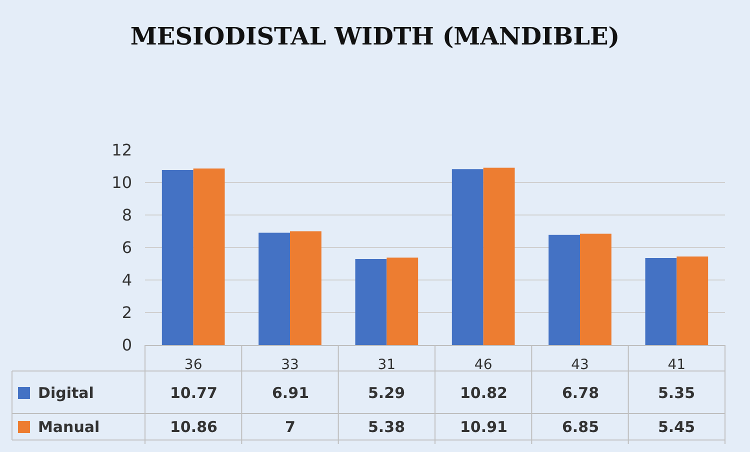 The height and width of the screenshot is (452, 750). I want to click on legend-label: Digital, so click(66, 393).